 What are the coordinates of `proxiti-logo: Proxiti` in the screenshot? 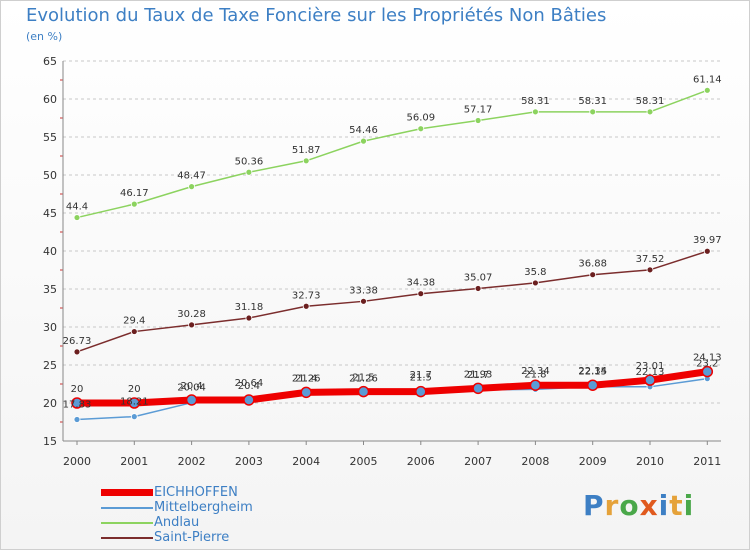 It's located at (638, 505).